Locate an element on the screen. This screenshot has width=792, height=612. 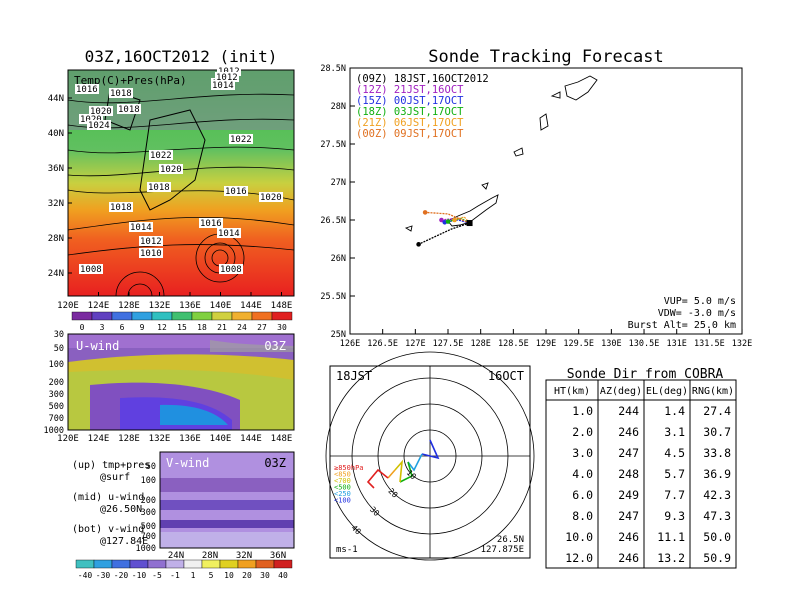
islands is located at coordinates (501, 153).